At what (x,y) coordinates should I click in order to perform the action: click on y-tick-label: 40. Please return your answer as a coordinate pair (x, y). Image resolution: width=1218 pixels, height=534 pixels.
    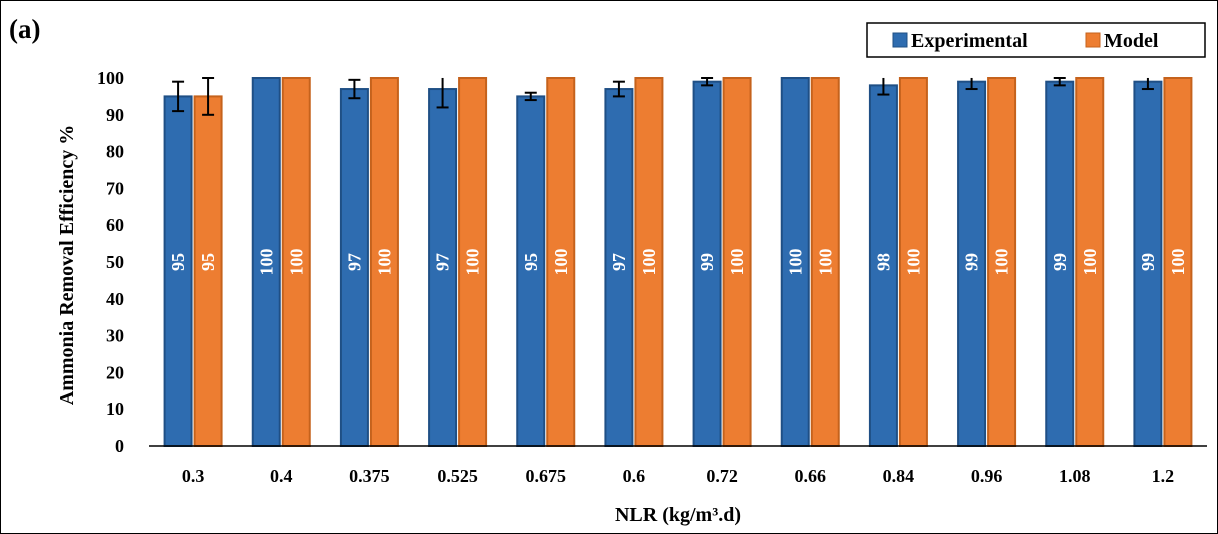
    Looking at the image, I should click on (115, 299).